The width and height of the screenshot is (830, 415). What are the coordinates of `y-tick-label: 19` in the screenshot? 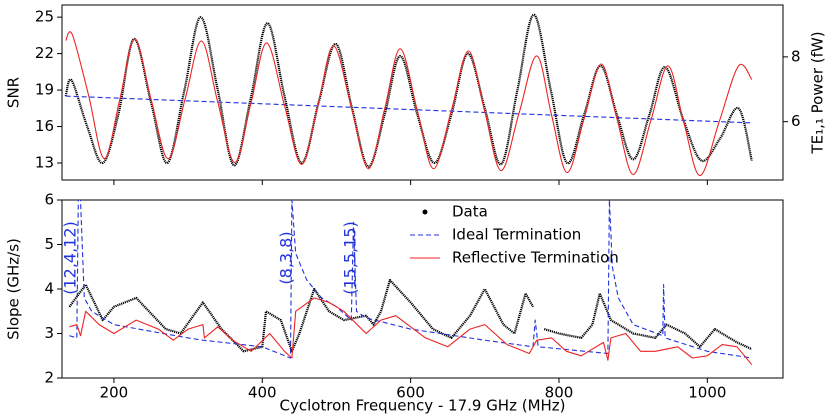 It's located at (44, 90).